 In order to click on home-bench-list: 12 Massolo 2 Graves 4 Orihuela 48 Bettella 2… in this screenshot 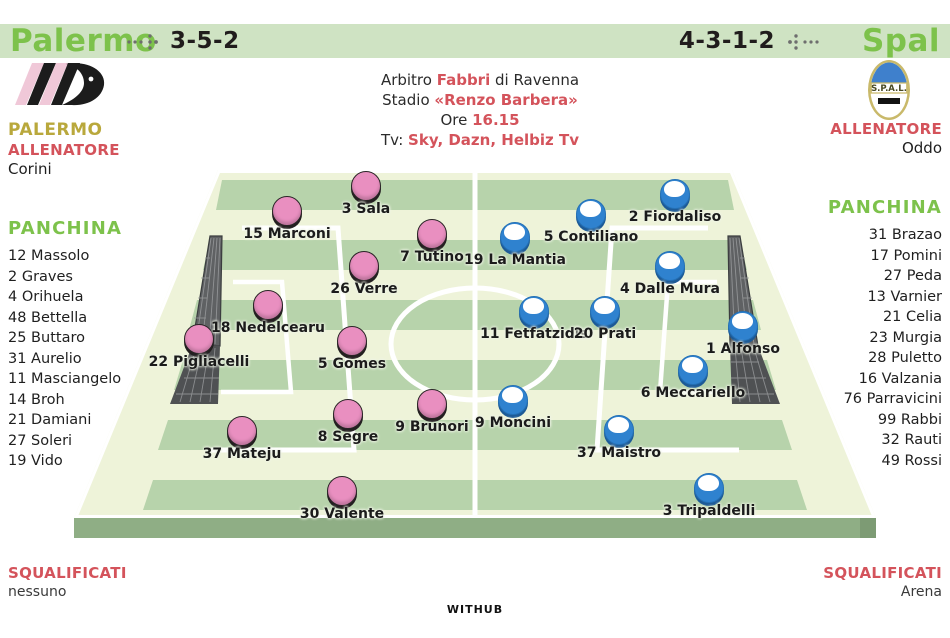, I will do `click(83, 359)`.